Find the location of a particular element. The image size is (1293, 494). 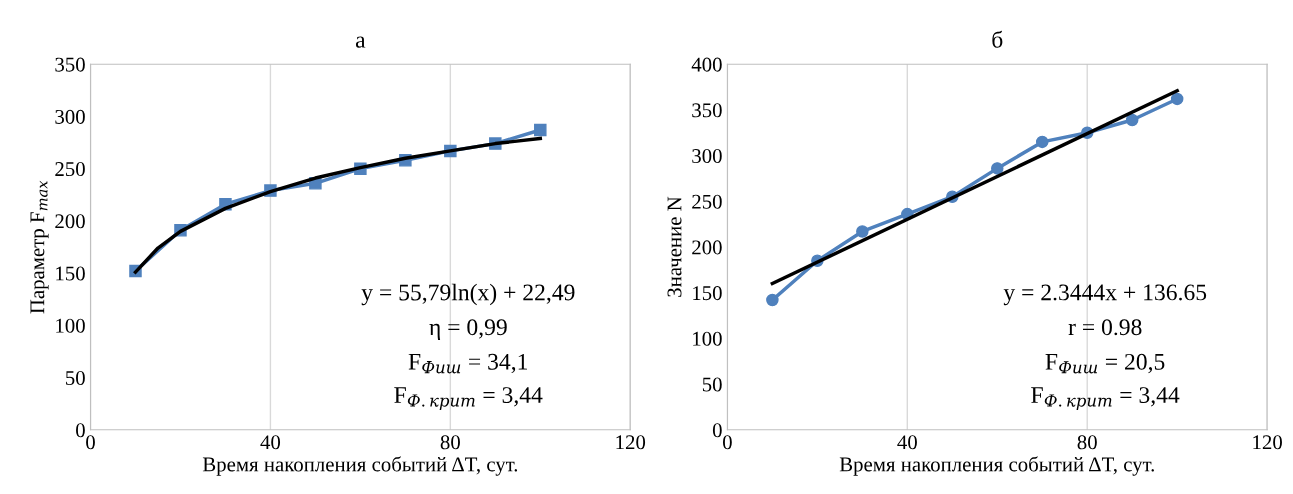

annotation: r = 0.98 is located at coordinates (1105, 327).